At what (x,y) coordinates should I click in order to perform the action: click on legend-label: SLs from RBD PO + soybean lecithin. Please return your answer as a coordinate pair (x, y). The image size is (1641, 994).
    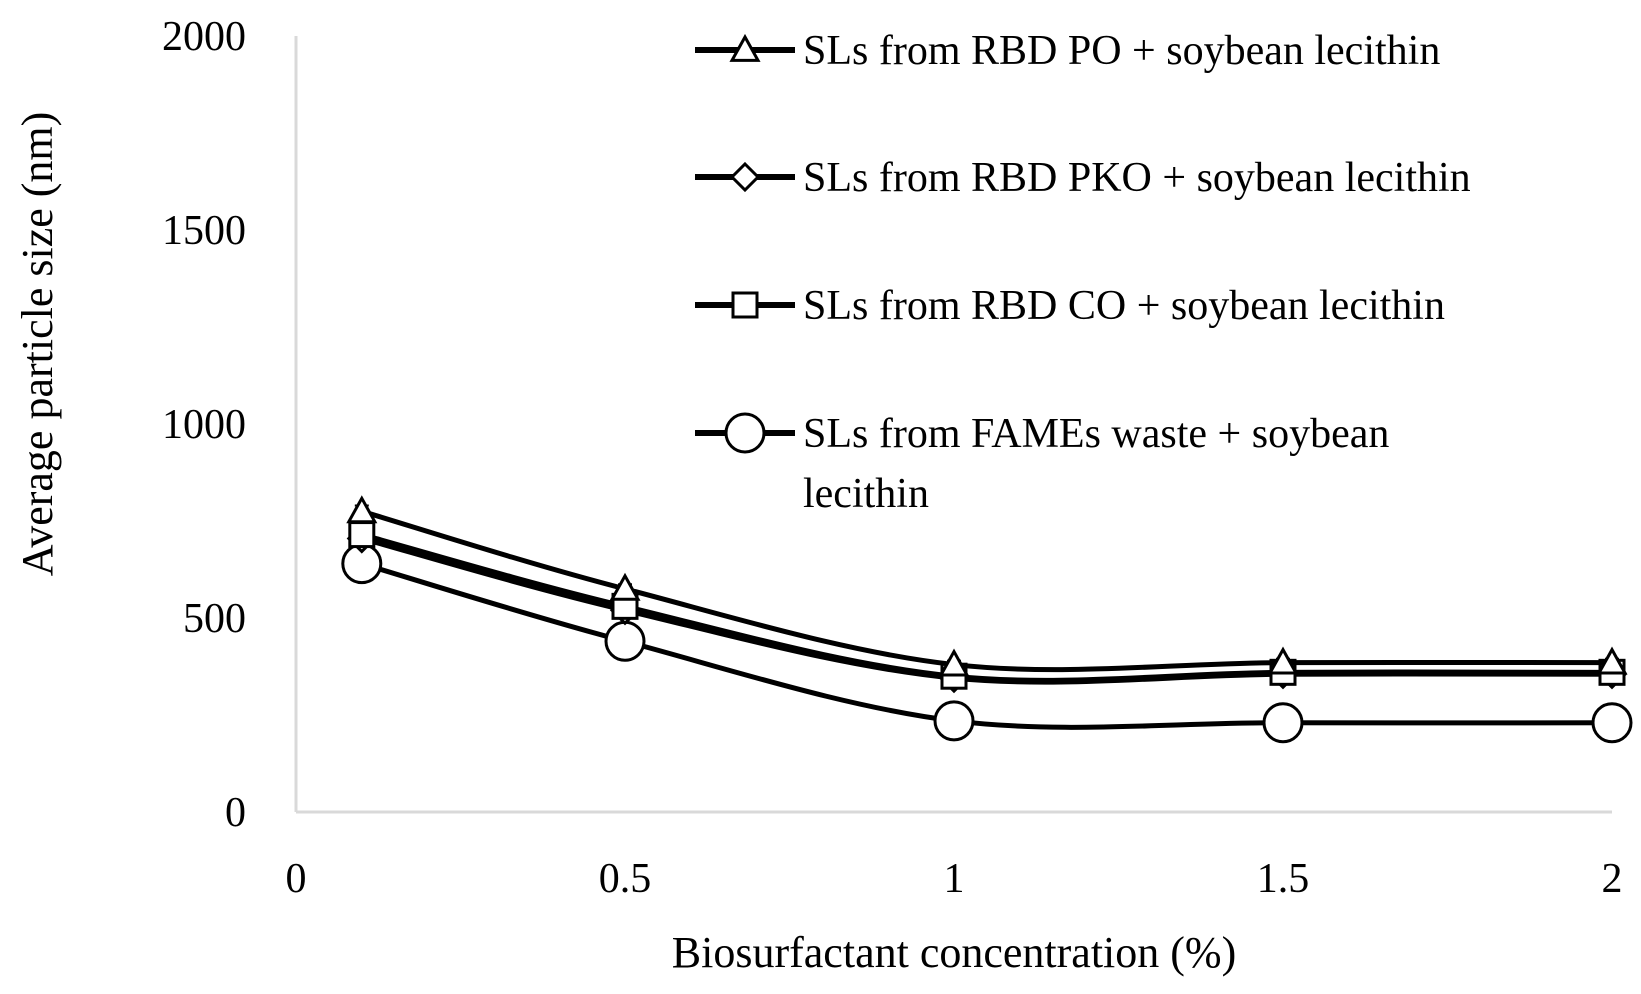
    Looking at the image, I should click on (1121, 51).